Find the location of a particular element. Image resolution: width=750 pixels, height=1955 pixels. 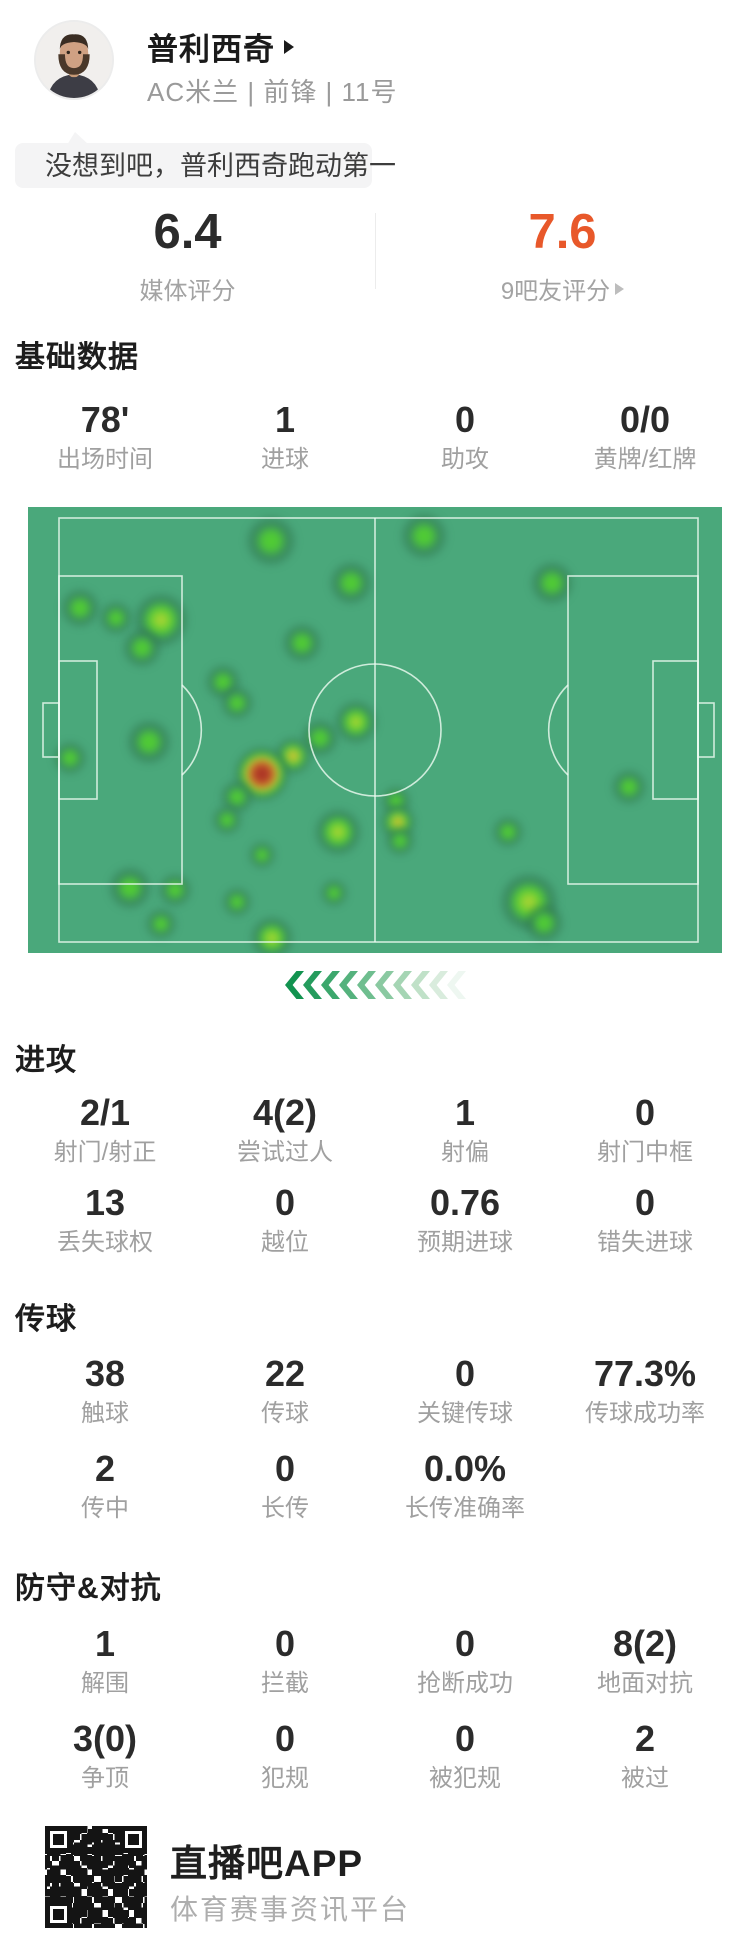

fans-rating-value: 7.6 is located at coordinates (562, 232).